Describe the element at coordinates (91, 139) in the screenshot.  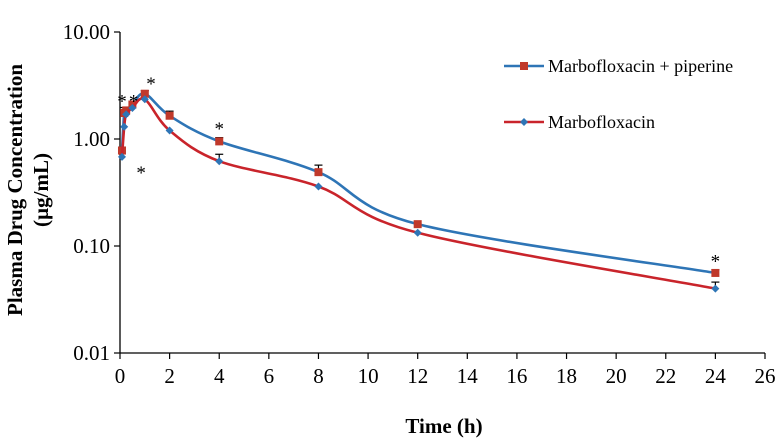
I see `y-tick-label: 1.00` at that location.